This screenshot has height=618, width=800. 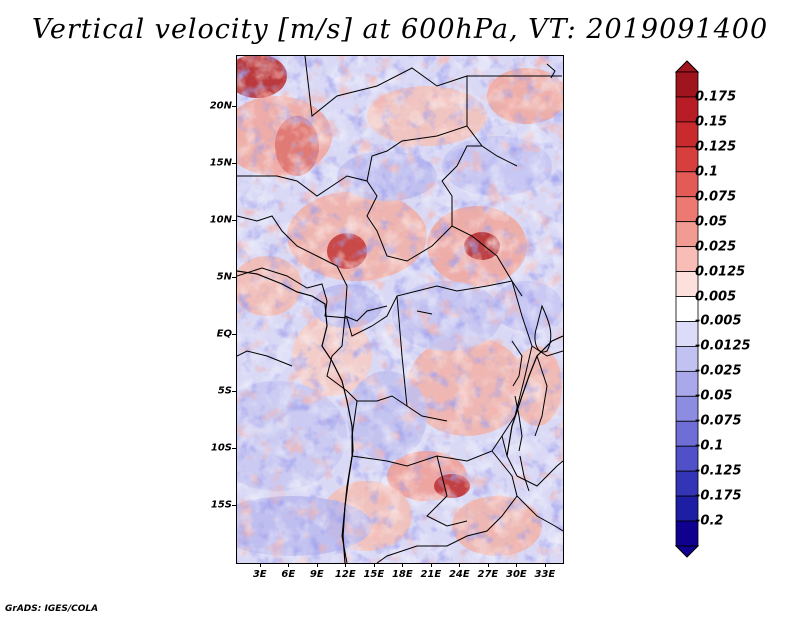 What do you see at coordinates (707, 172) in the screenshot?
I see `colorbar-label: 0.1` at bounding box center [707, 172].